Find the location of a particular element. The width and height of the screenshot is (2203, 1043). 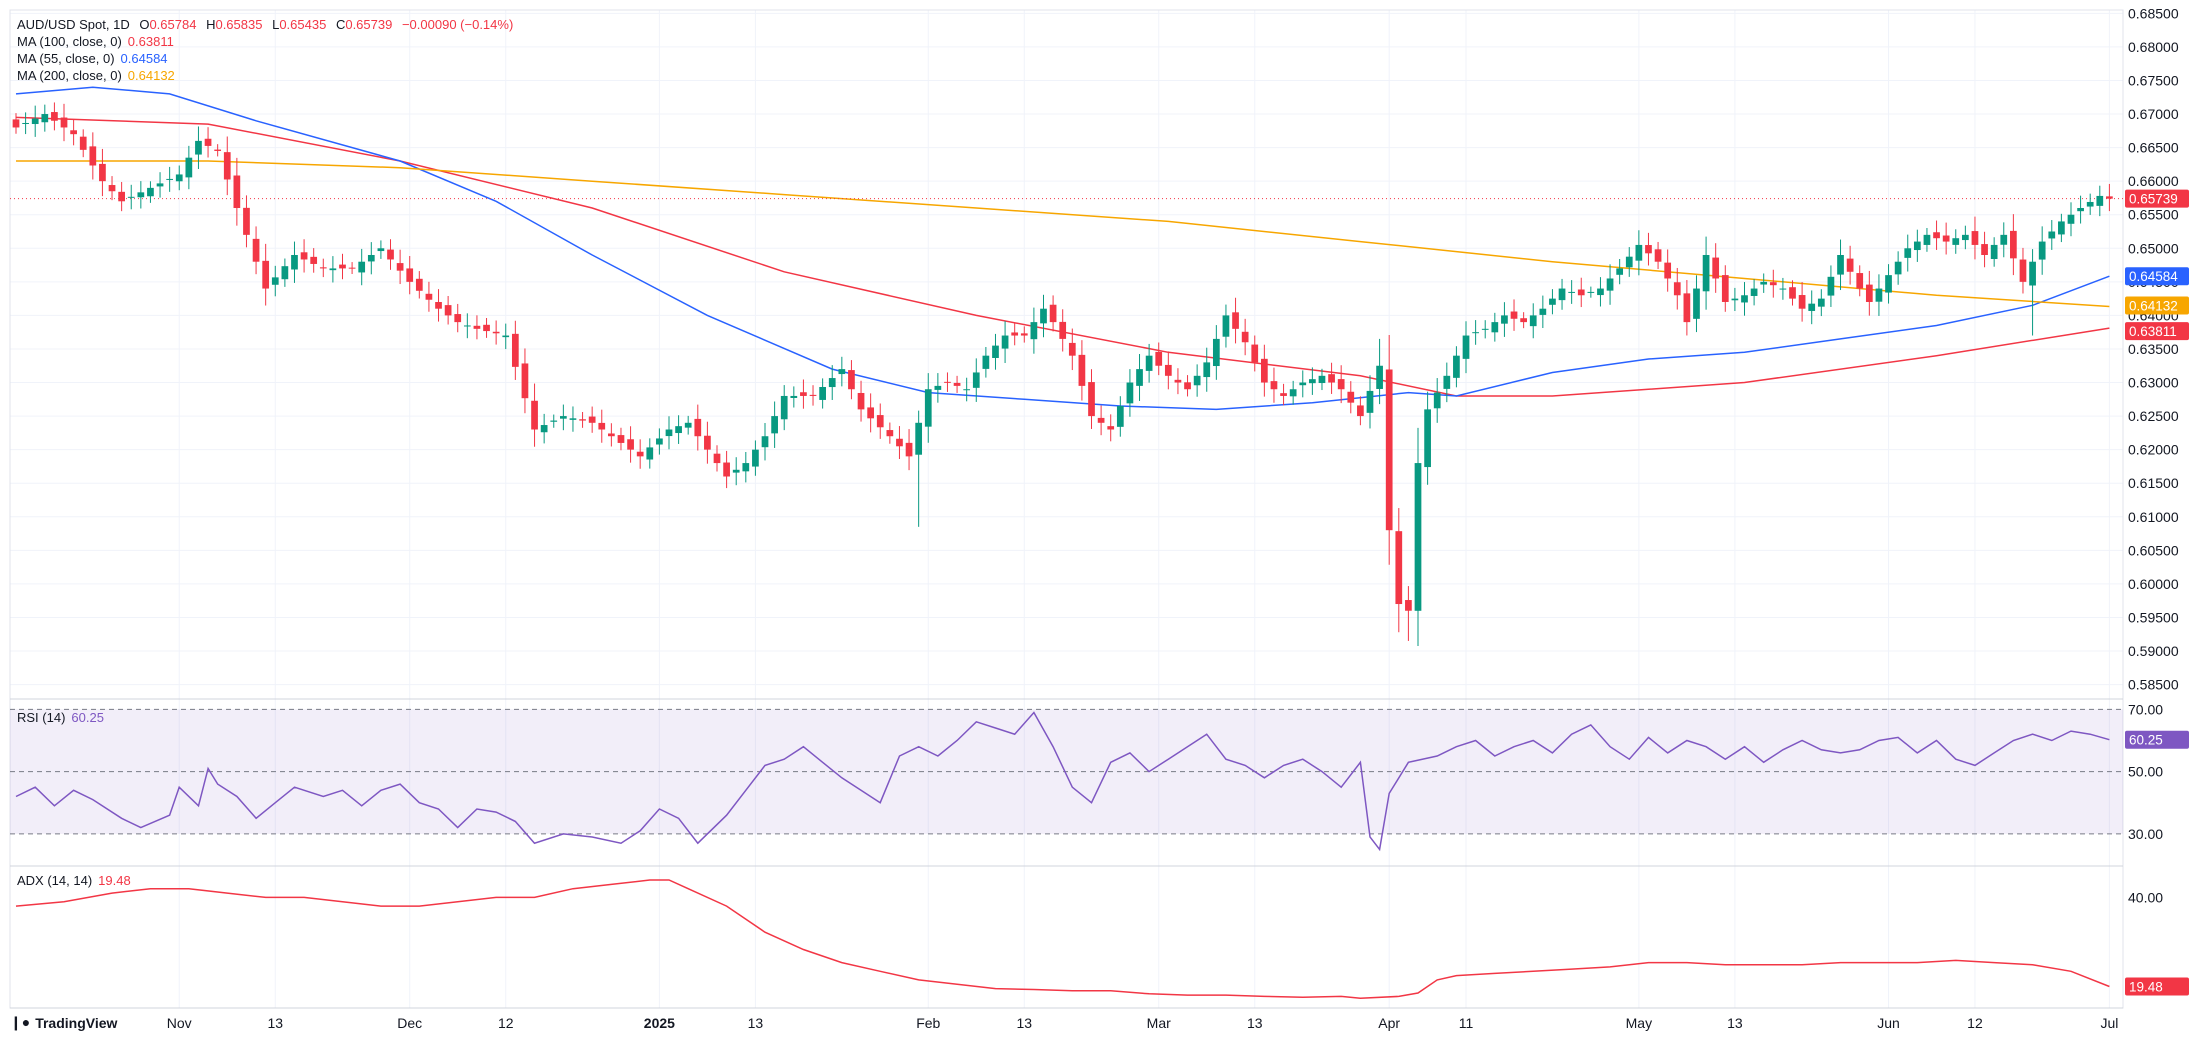

time-tick-label: Jun is located at coordinates (1888, 1023).